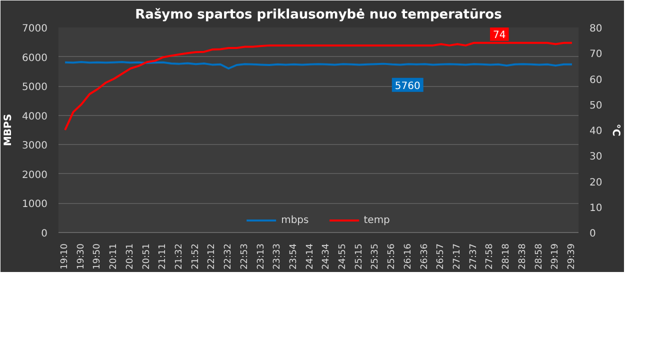  Describe the element at coordinates (245, 257) in the screenshot. I see `x-tick-label: 22:53` at that location.